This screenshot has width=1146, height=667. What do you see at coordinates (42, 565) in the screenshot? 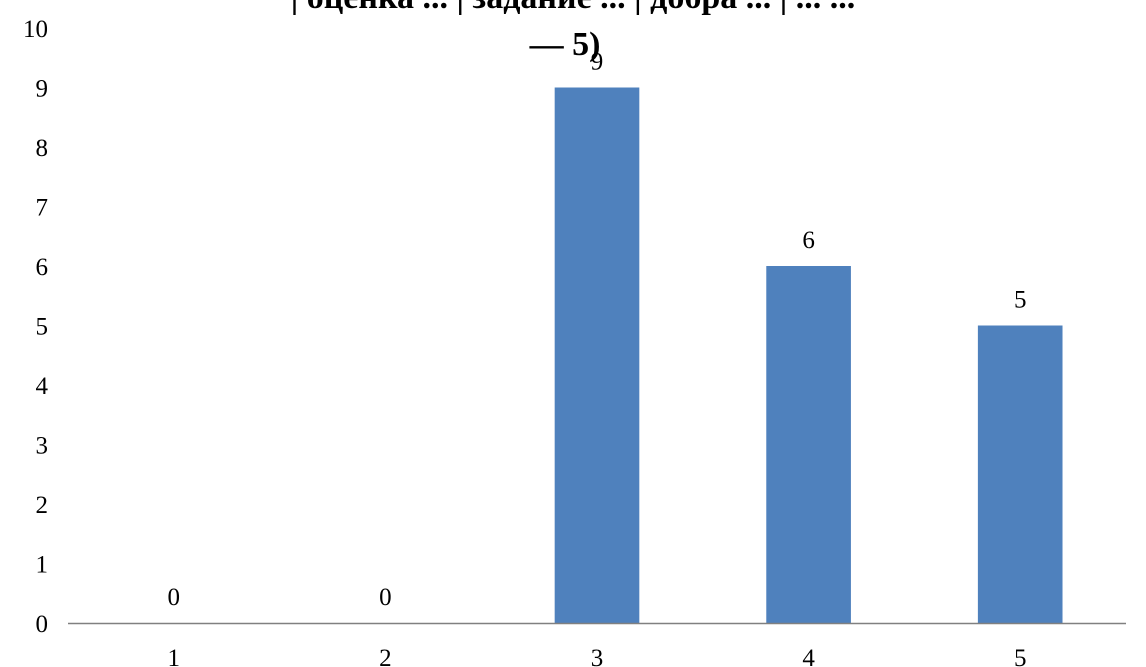
I see `y-tick-label: 1` at bounding box center [42, 565].